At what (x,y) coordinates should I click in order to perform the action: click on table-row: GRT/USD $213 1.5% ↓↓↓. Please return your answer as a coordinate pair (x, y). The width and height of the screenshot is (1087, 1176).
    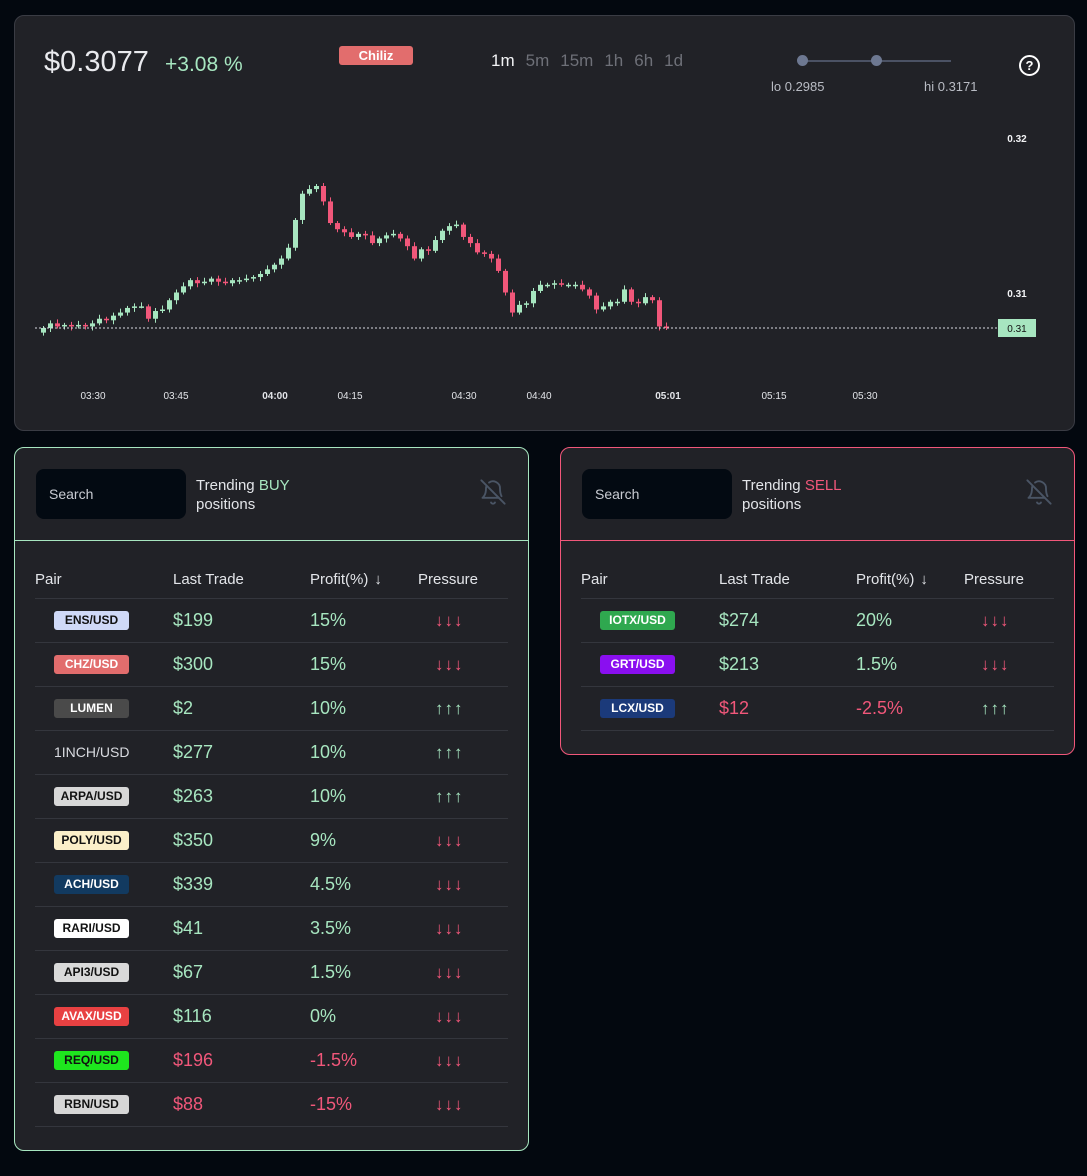
    Looking at the image, I should click on (817, 665).